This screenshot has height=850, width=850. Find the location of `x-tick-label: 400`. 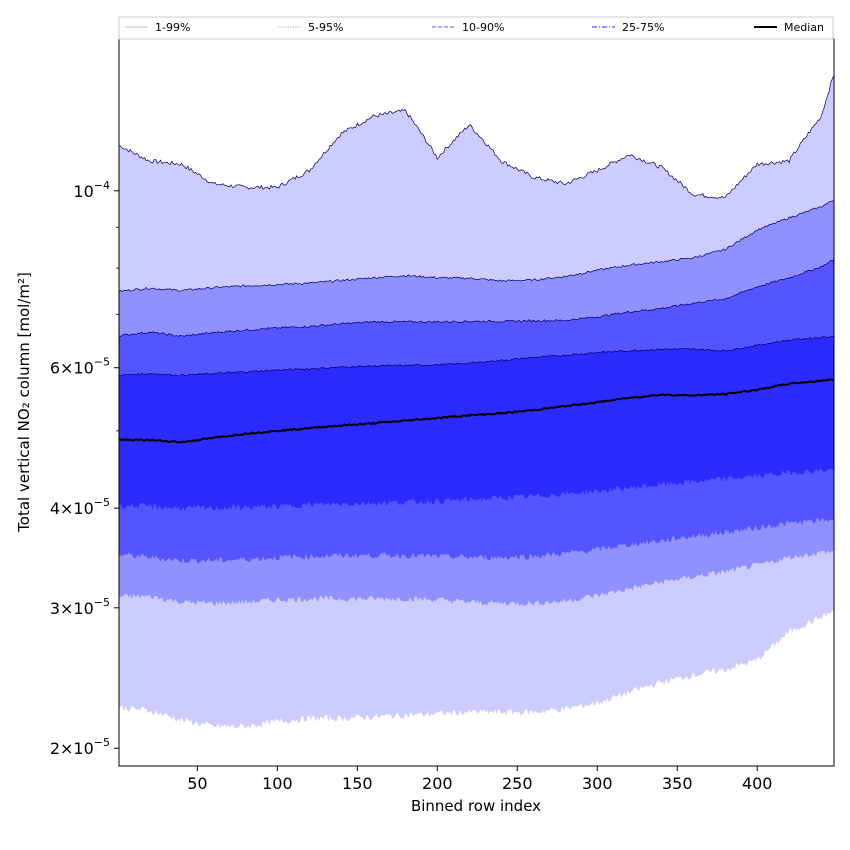

x-tick-label: 400 is located at coordinates (757, 783).